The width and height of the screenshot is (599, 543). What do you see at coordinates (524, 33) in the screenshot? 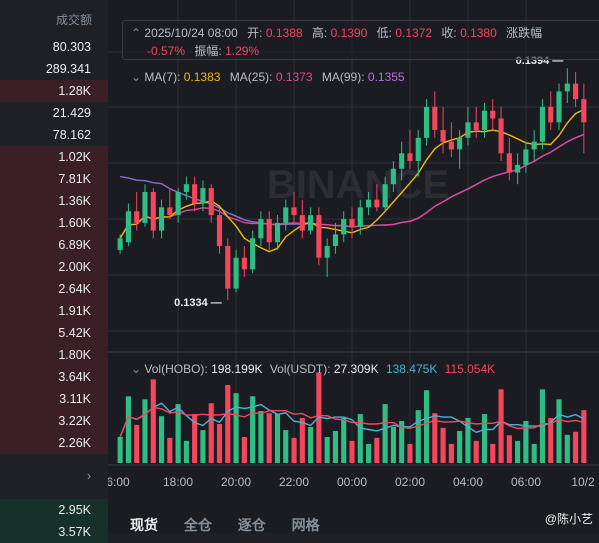
I see `change-label: 涨跌幅` at bounding box center [524, 33].